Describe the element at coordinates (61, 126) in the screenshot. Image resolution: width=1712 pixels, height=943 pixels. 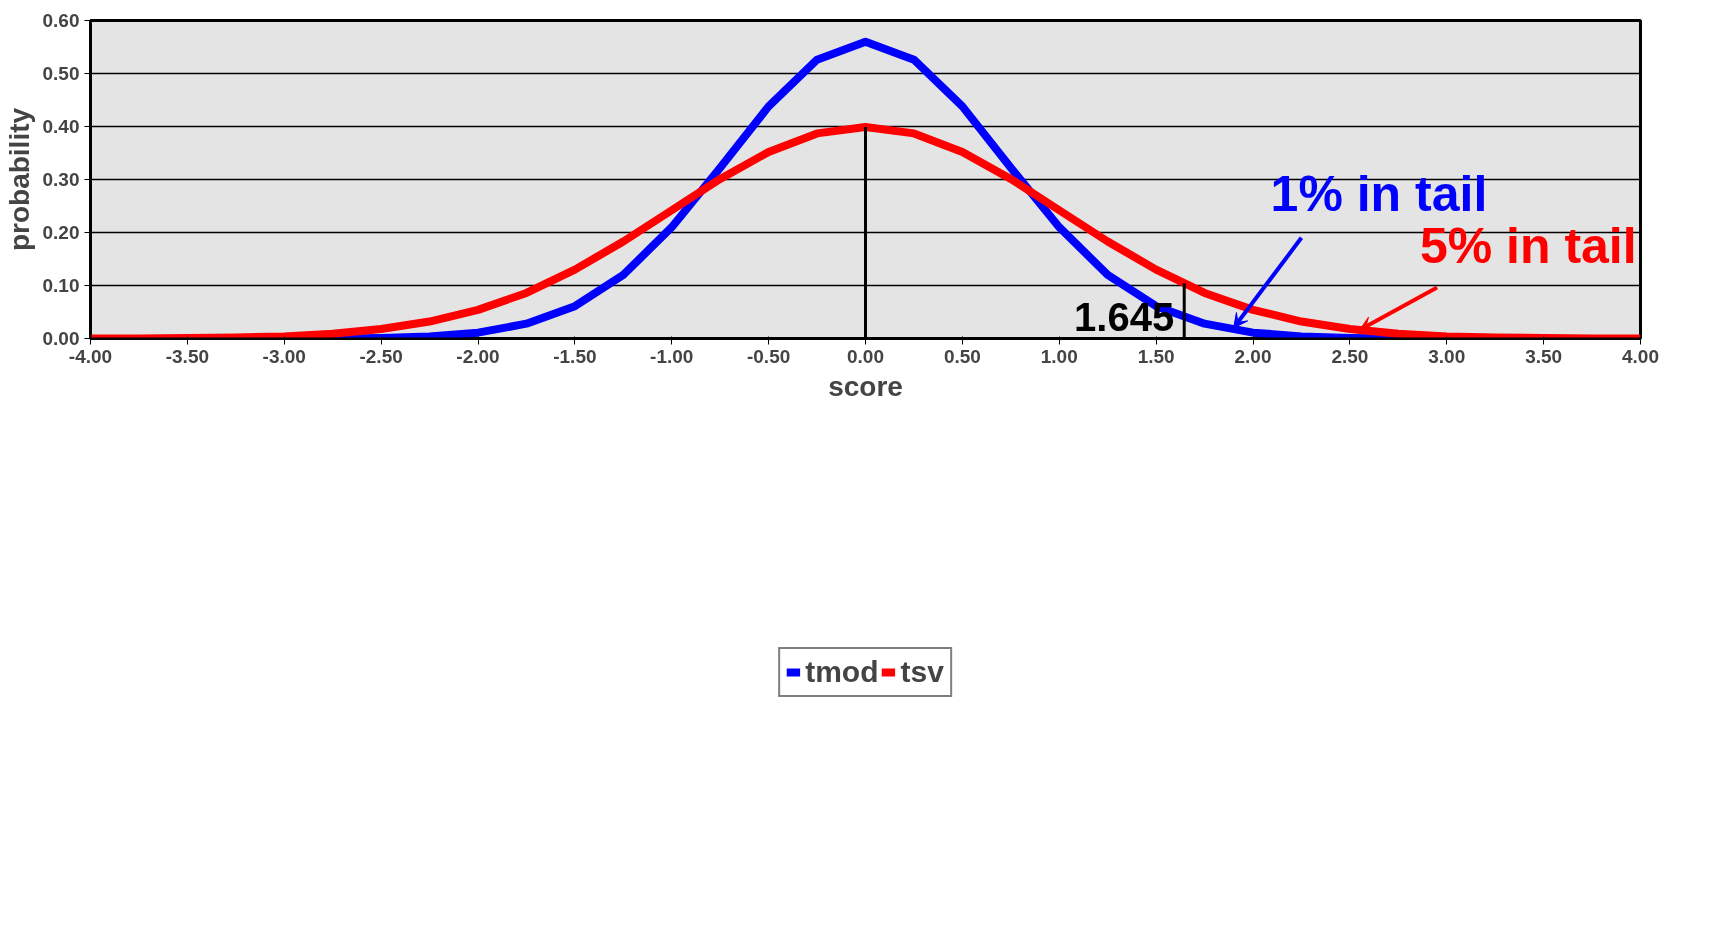
I see `y-tick-label: 0.40` at that location.